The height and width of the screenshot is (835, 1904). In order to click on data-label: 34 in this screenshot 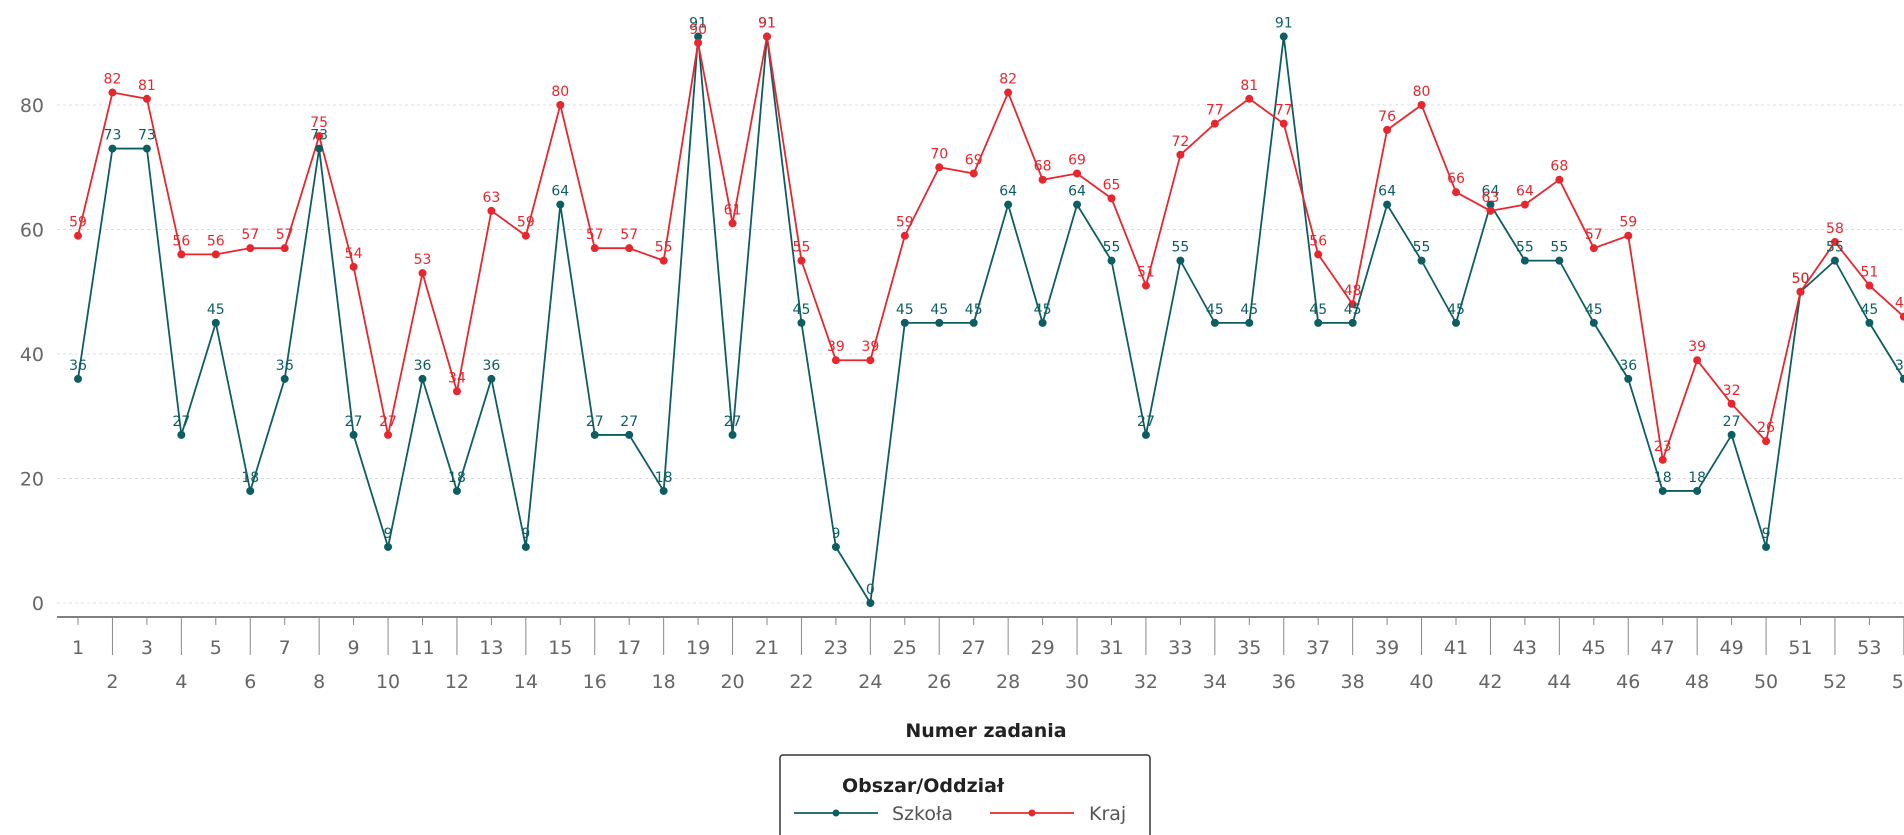, I will do `click(457, 378)`.